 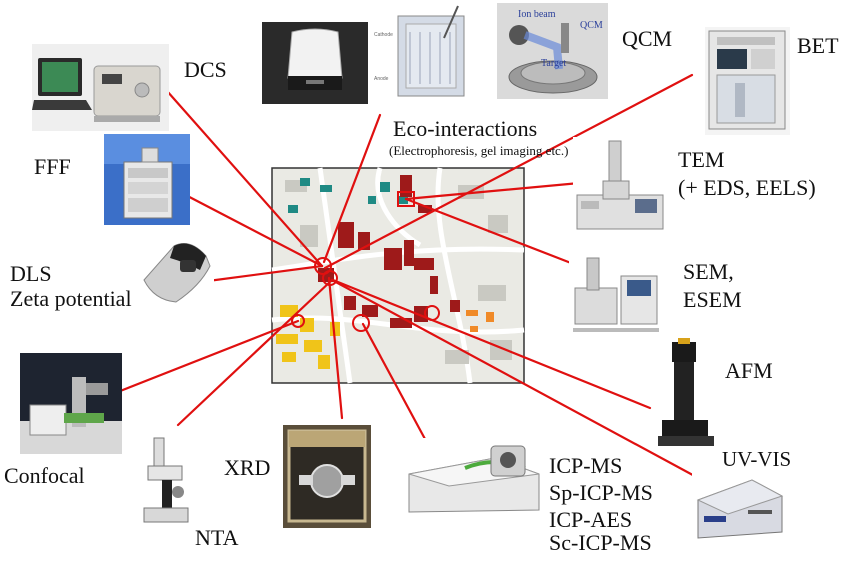 I want to click on label-eco-interactions: Eco-interactions, so click(x=465, y=128).